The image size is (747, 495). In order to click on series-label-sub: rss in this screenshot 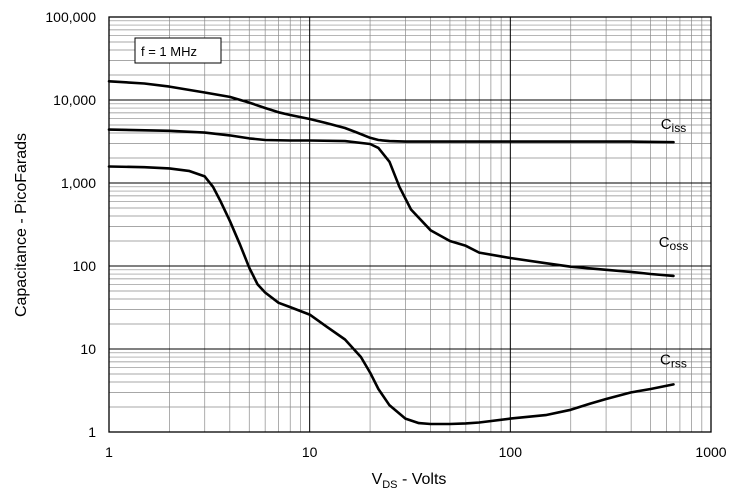, I will do `click(679, 364)`.